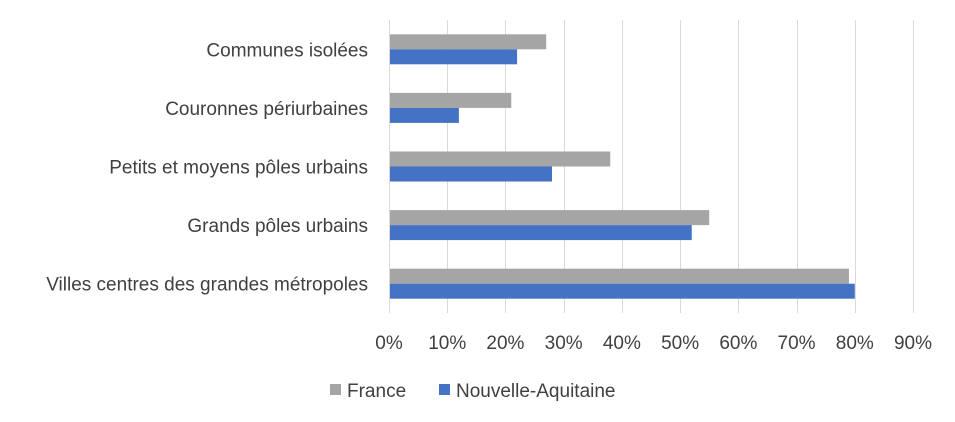 This screenshot has width=955, height=422. I want to click on x-tick-label: 90%, so click(913, 343).